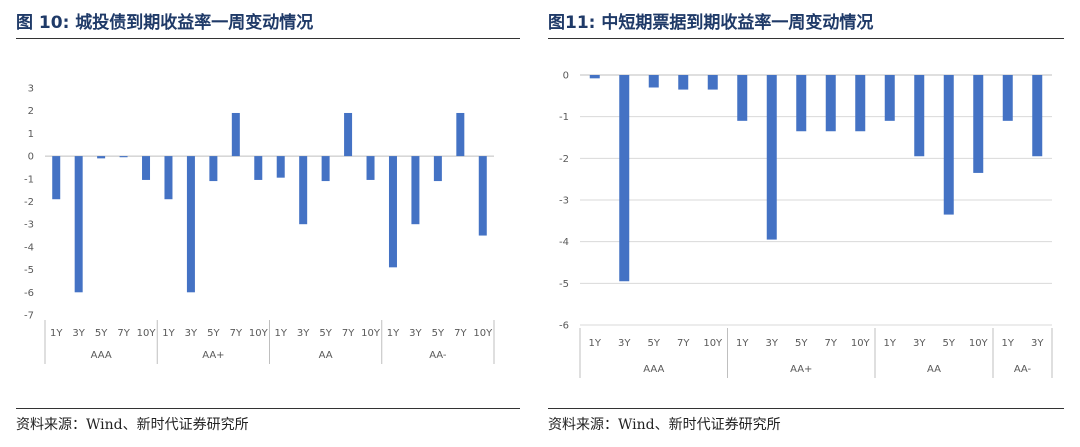  What do you see at coordinates (664, 425) in the screenshot?
I see `figure-11-source: 资料来源：Wind、新时代证券研究所` at bounding box center [664, 425].